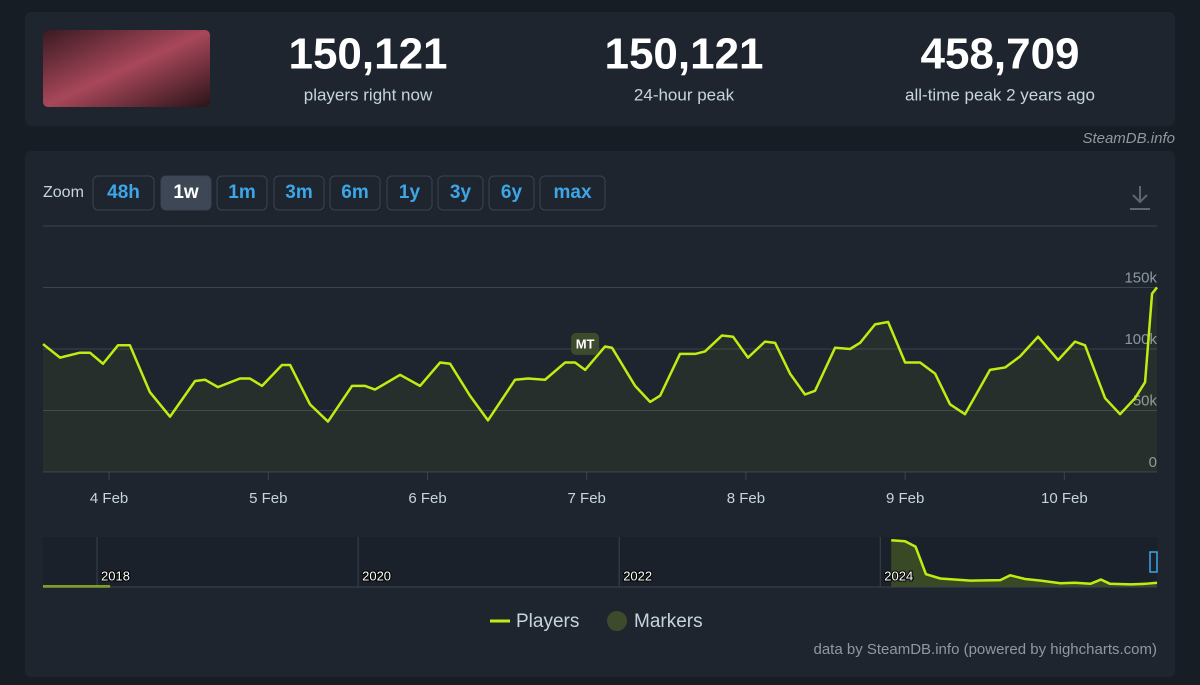 The image size is (1200, 685). Describe the element at coordinates (376, 575) in the screenshot. I see `navigator-label: 2020` at that location.